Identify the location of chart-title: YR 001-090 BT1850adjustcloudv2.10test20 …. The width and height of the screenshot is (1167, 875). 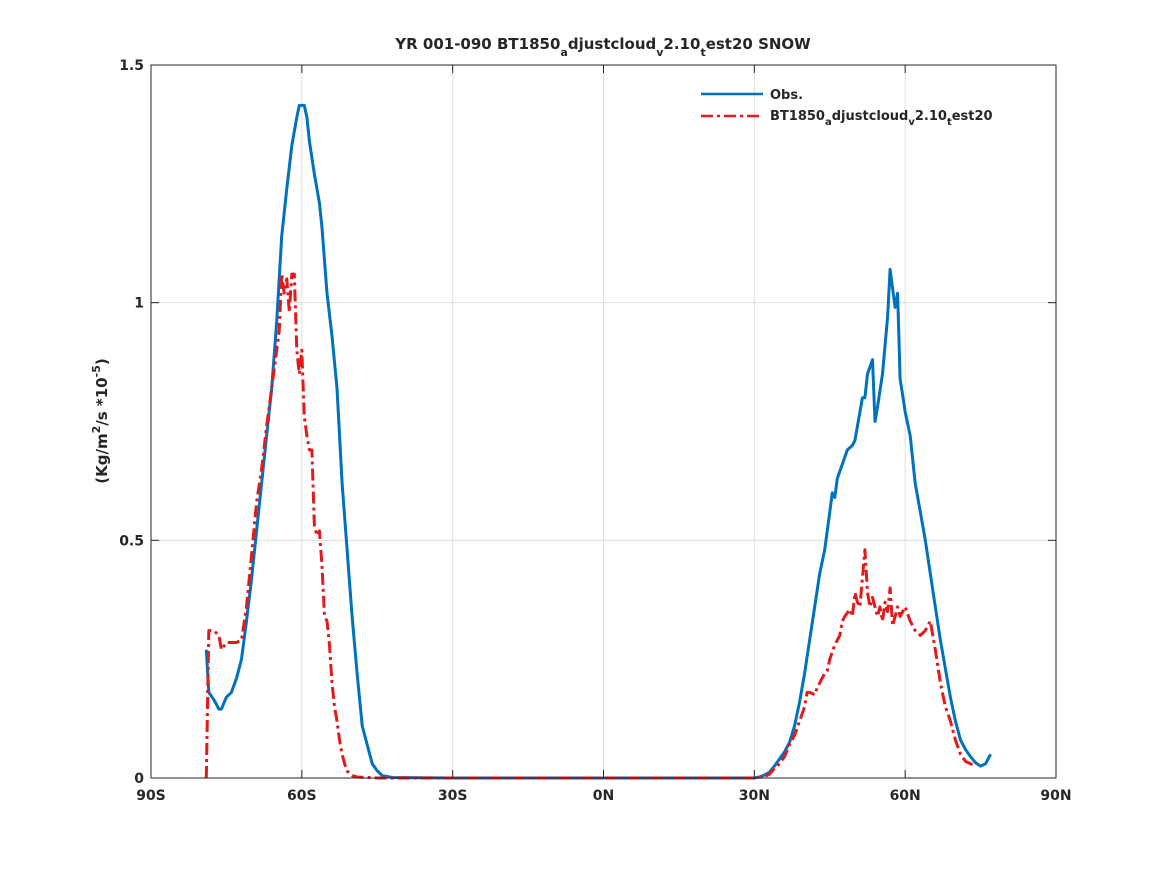
(602, 47).